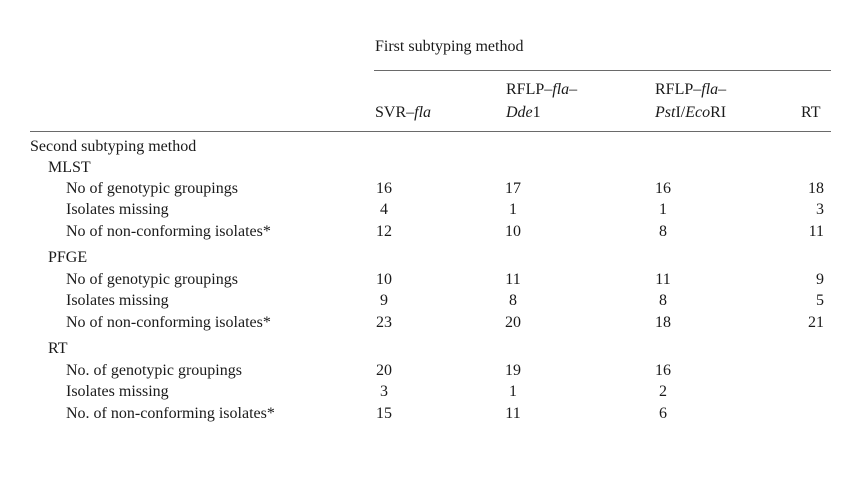 The height and width of the screenshot is (486, 860). I want to click on cell-value: 23, so click(384, 322).